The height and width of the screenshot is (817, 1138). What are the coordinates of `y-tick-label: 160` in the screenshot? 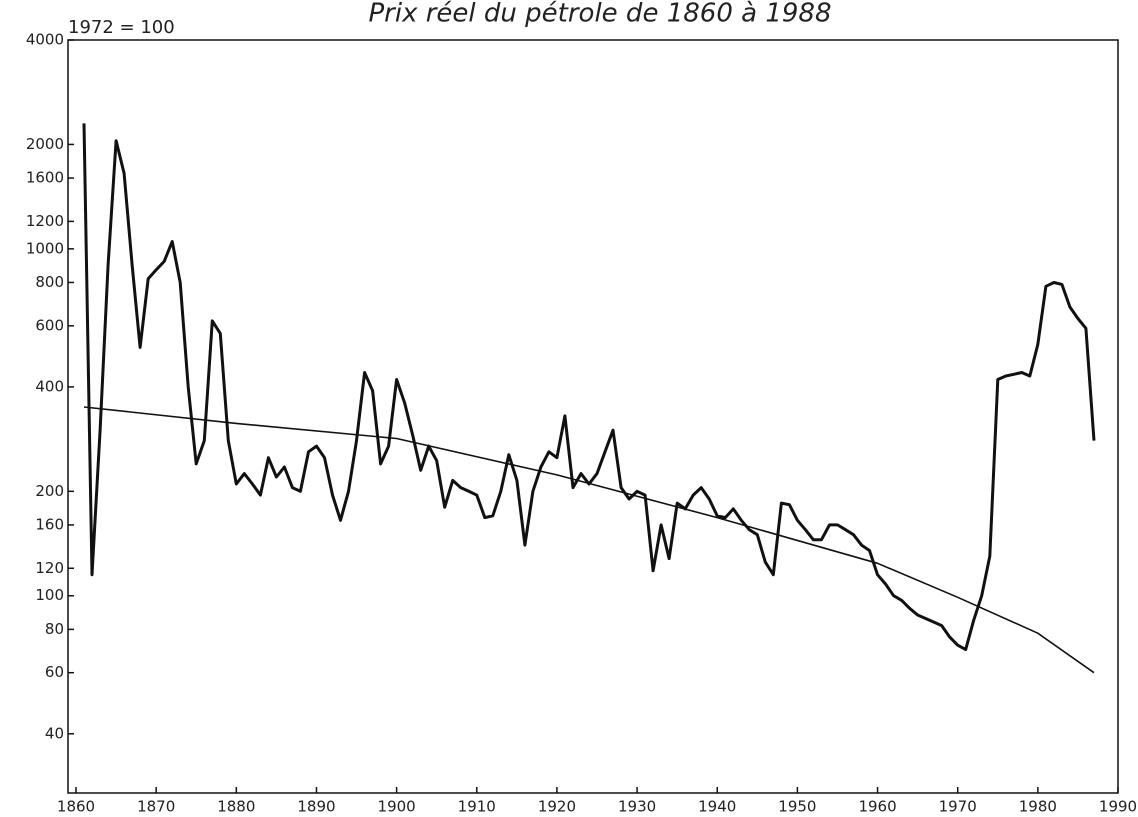 It's located at (49, 524).